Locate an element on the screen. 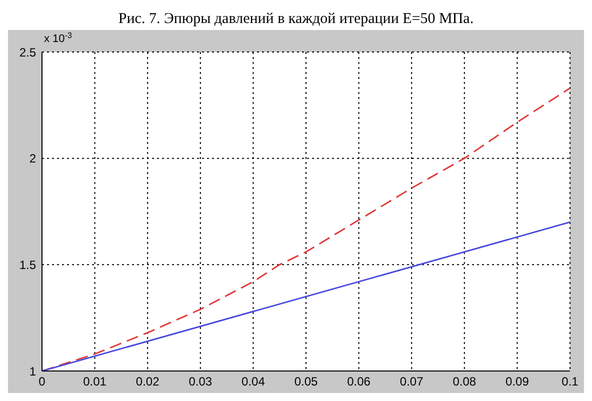 The image size is (592, 401). x-tick-label: 0.05 is located at coordinates (306, 381).